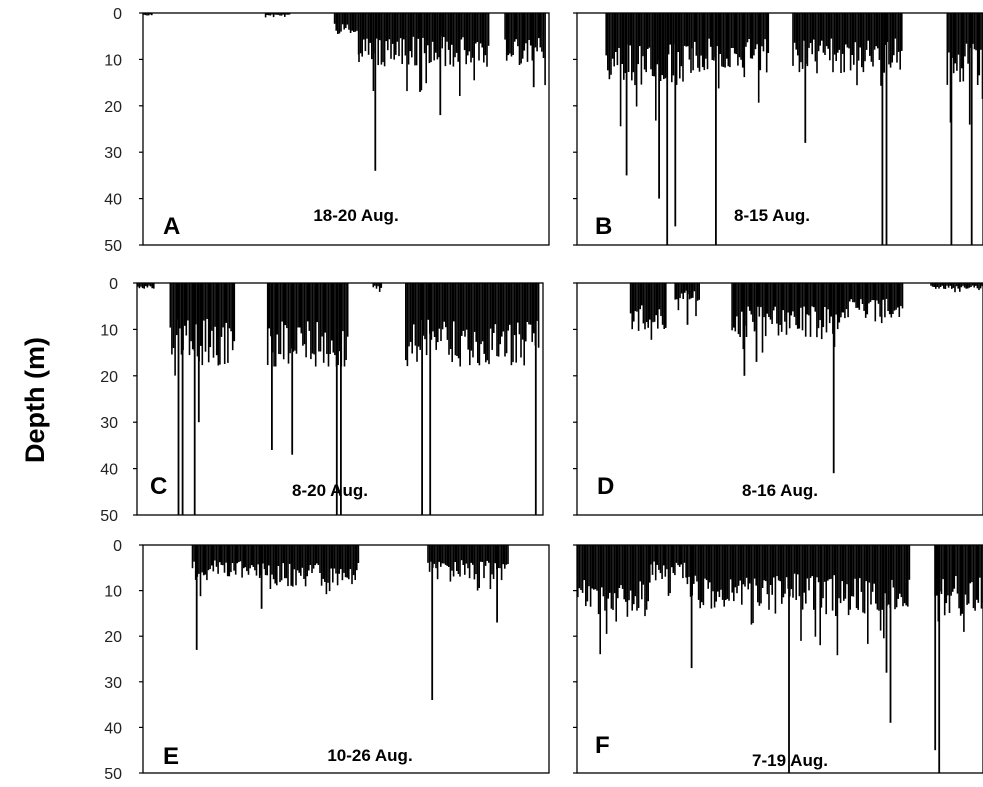  What do you see at coordinates (778, 399) in the screenshot?
I see `panel-d: D 8-16 Aug.` at bounding box center [778, 399].